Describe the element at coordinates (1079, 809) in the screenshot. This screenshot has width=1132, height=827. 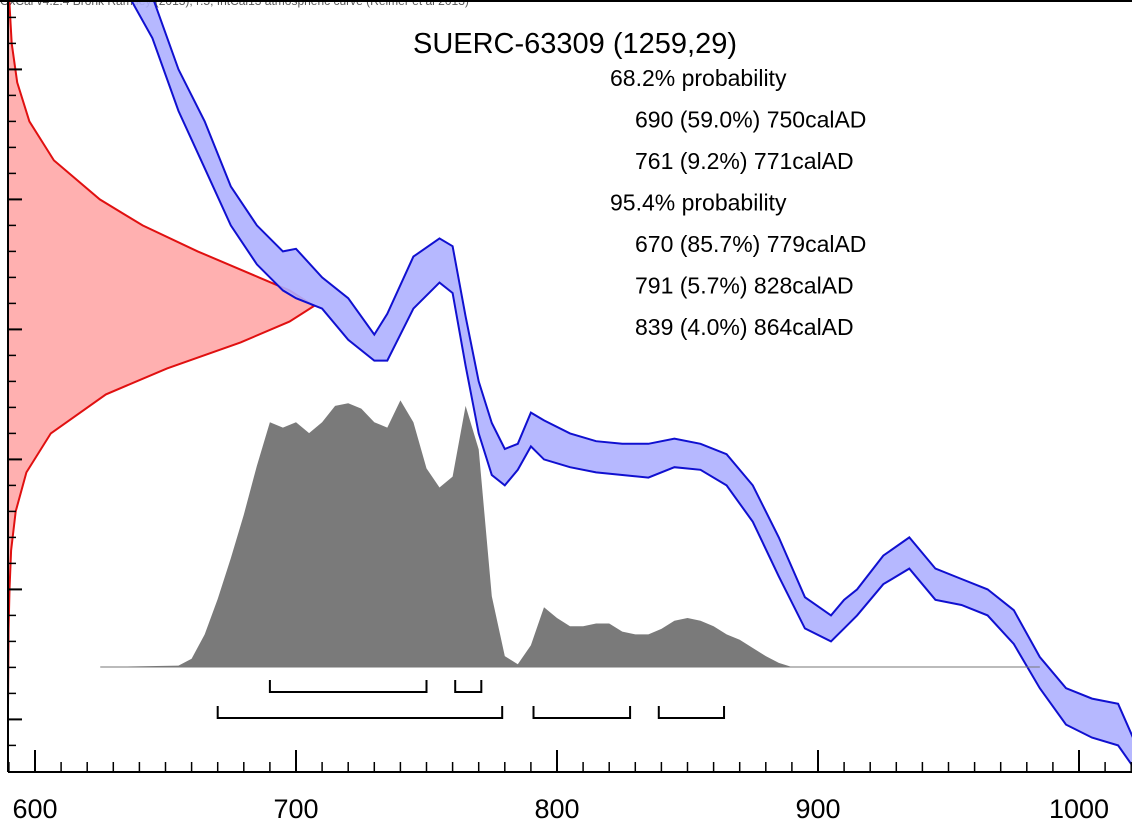
I see `x-tick-label: 1000` at that location.